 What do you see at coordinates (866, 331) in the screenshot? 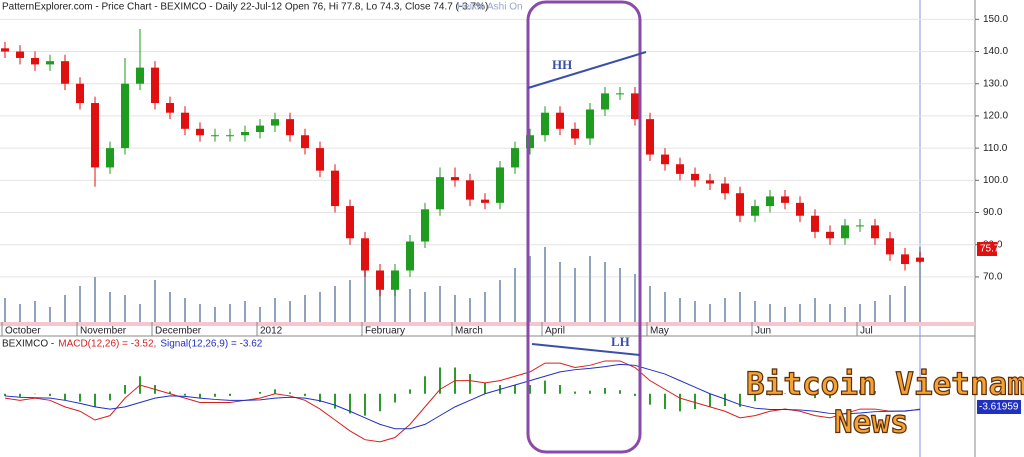
I see `x-tick-label: Jul` at bounding box center [866, 331].